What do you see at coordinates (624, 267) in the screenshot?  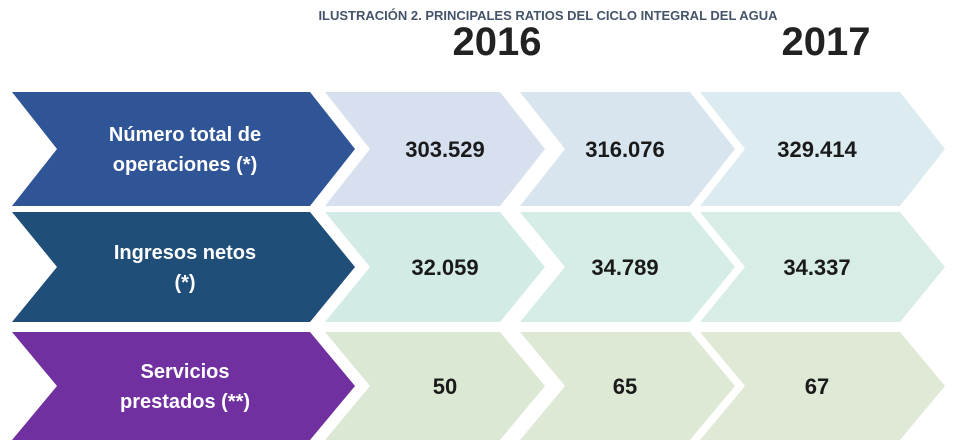 I see `value: 34.789` at bounding box center [624, 267].